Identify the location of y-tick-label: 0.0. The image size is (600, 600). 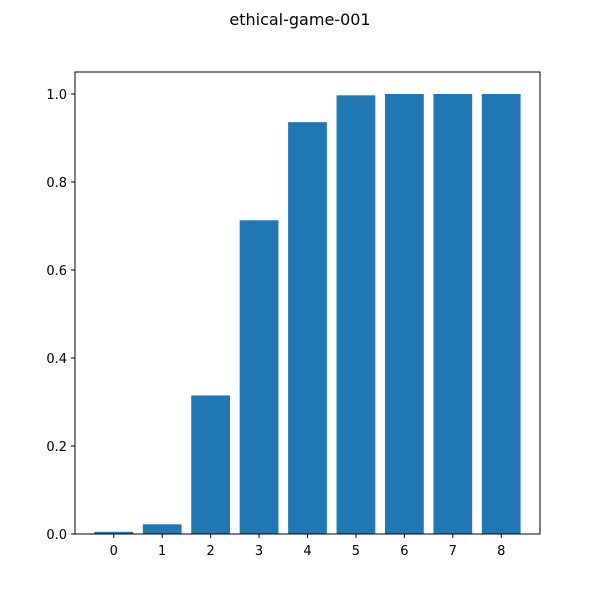
(56, 535).